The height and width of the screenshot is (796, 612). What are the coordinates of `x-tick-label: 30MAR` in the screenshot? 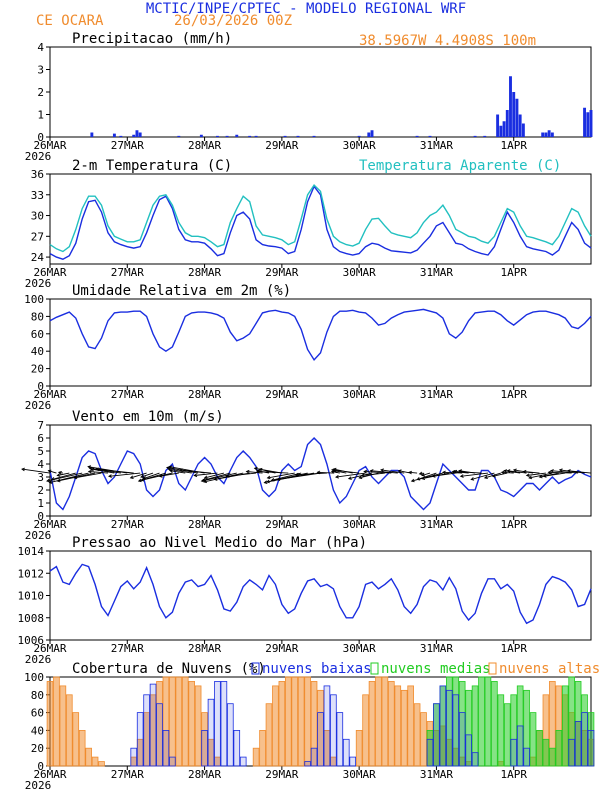 It's located at (359, 145).